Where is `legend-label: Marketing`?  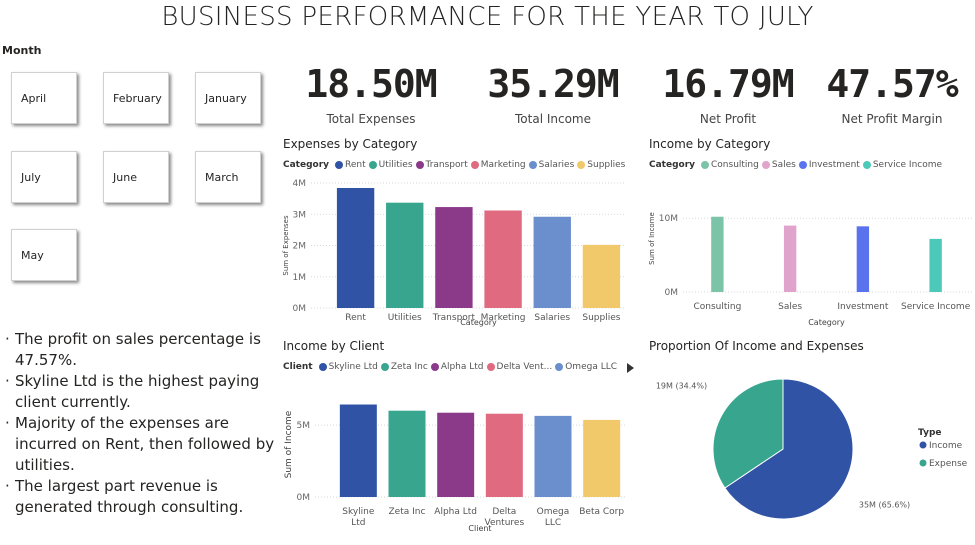
legend-label: Marketing is located at coordinates (503, 165).